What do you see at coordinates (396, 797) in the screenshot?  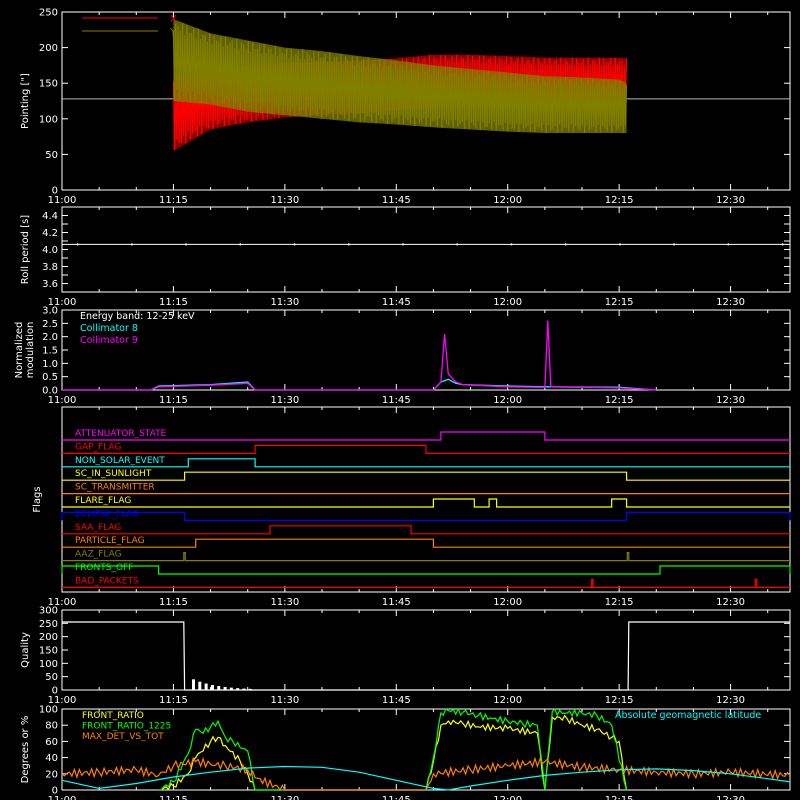 I see `geo-xtick-label: 11:45` at bounding box center [396, 797].